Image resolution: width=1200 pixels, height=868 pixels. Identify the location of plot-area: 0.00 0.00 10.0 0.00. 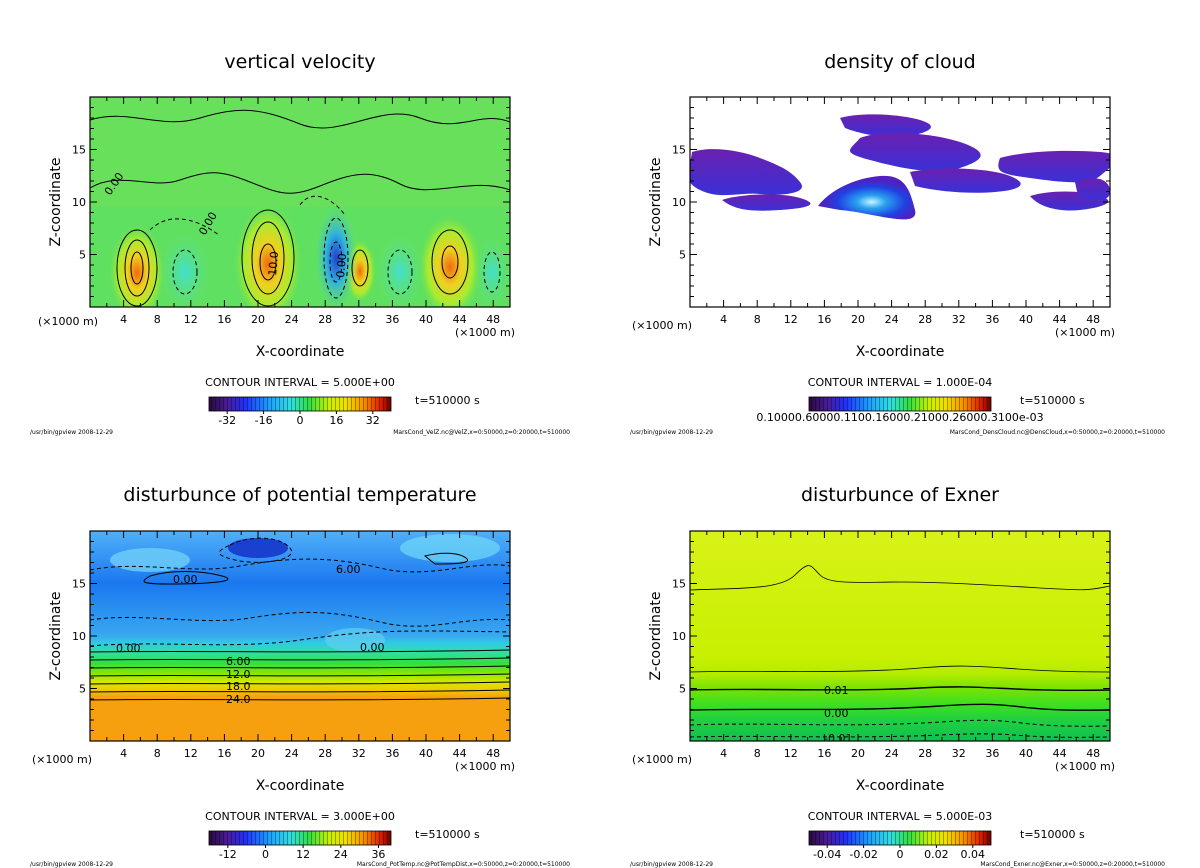
(300, 202).